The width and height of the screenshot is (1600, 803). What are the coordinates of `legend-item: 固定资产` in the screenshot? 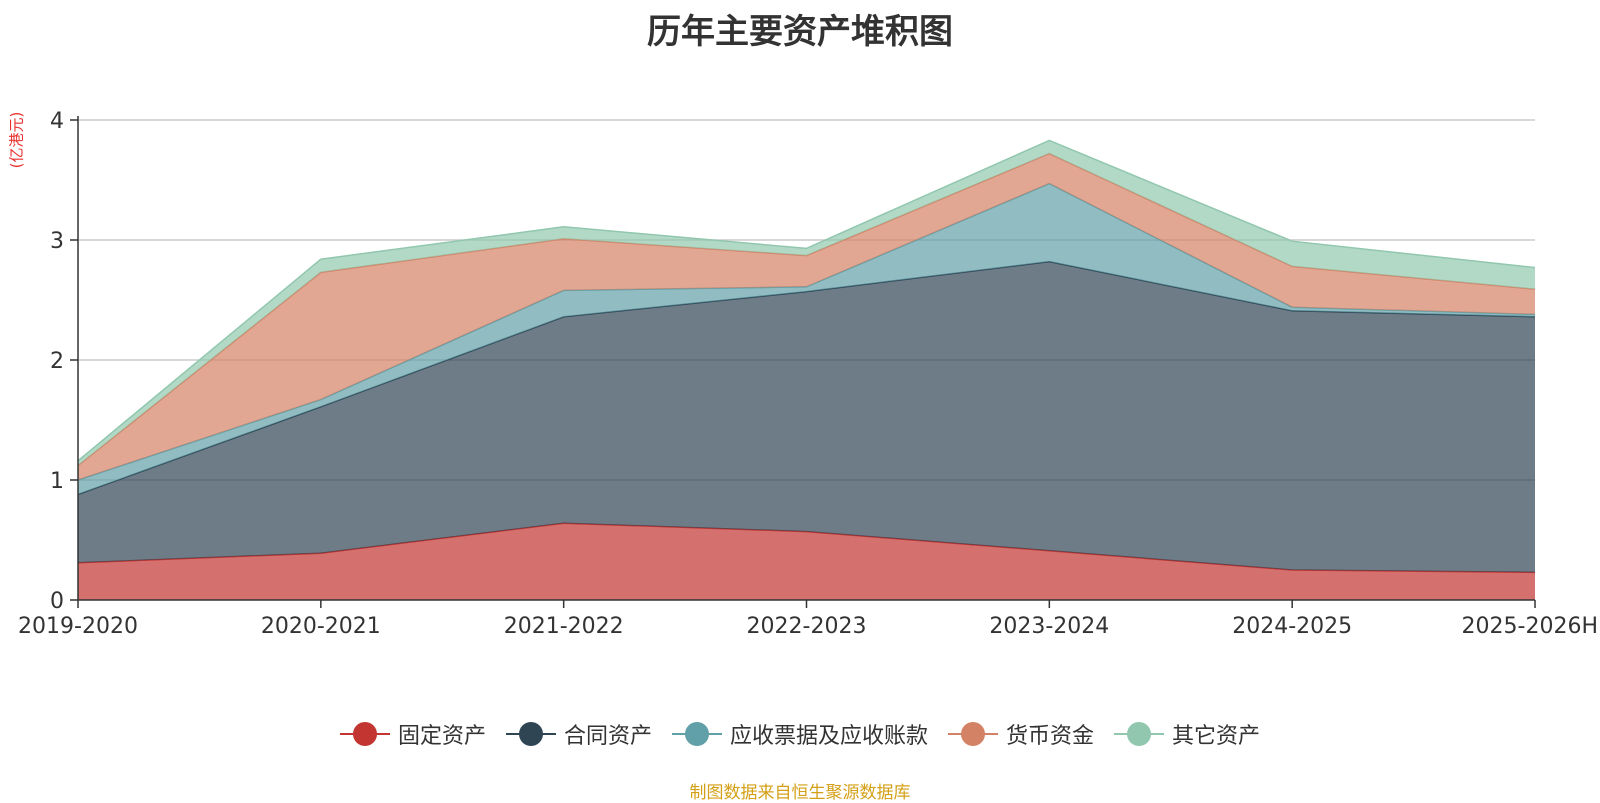 It's located at (412, 734).